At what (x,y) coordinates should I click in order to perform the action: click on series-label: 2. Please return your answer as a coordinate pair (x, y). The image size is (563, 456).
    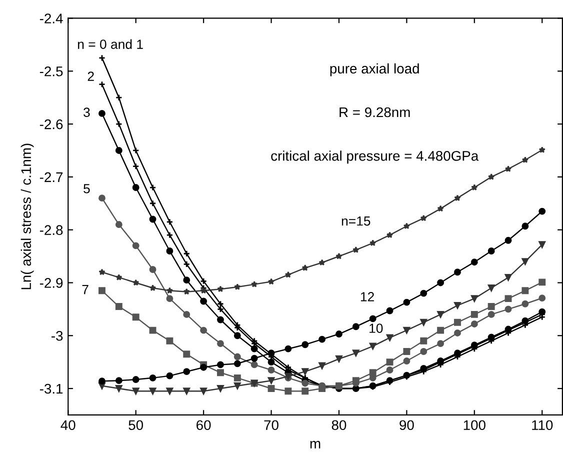
    Looking at the image, I should click on (91, 76).